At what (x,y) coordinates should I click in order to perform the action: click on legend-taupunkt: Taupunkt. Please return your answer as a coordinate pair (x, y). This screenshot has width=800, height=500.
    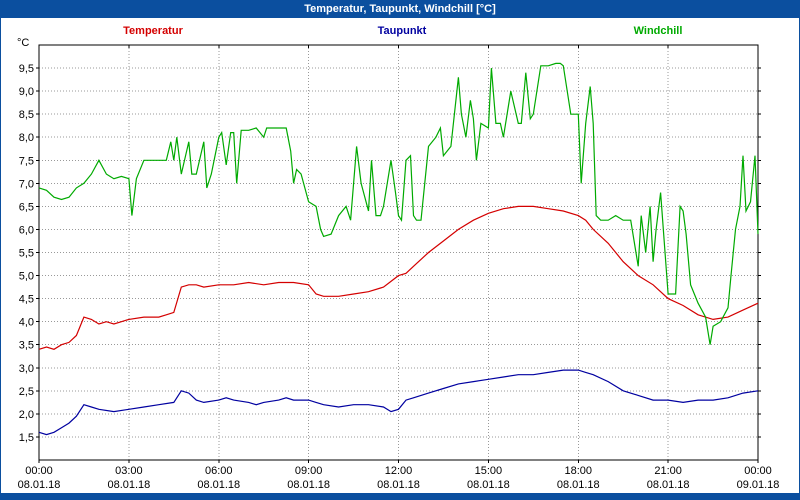
    Looking at the image, I should click on (402, 31).